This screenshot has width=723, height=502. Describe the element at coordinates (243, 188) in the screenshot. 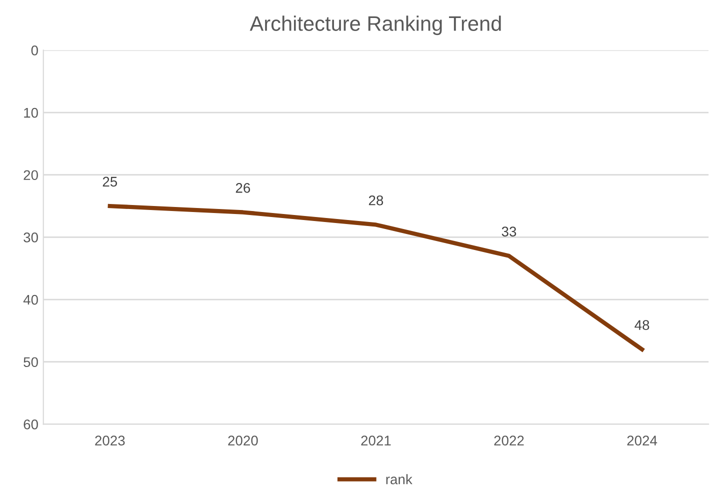

I see `data-label: 26` at that location.